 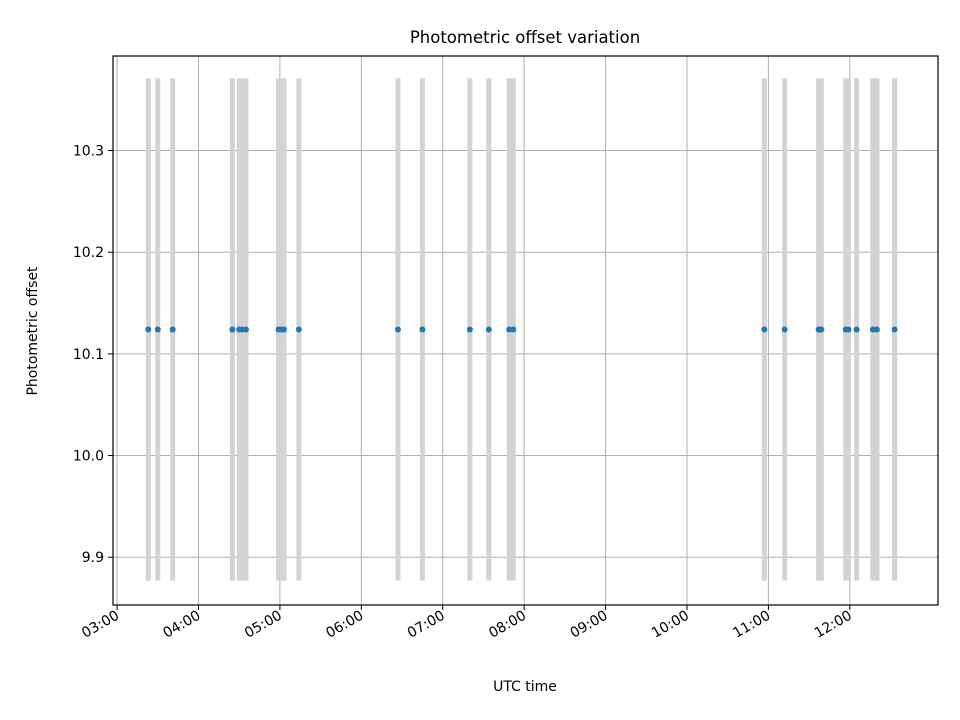 I want to click on chart-title: Photometric offset variation, so click(x=525, y=37).